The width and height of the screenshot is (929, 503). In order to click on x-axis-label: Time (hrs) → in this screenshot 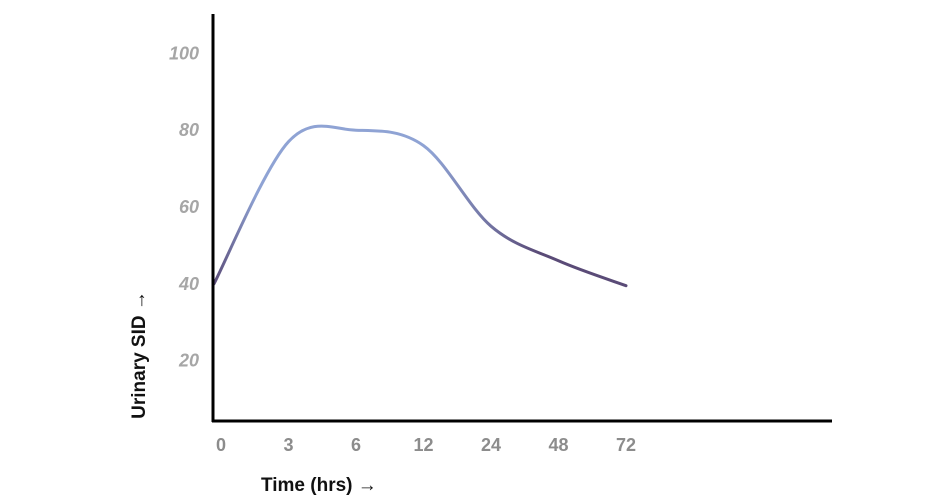, I will do `click(319, 485)`.